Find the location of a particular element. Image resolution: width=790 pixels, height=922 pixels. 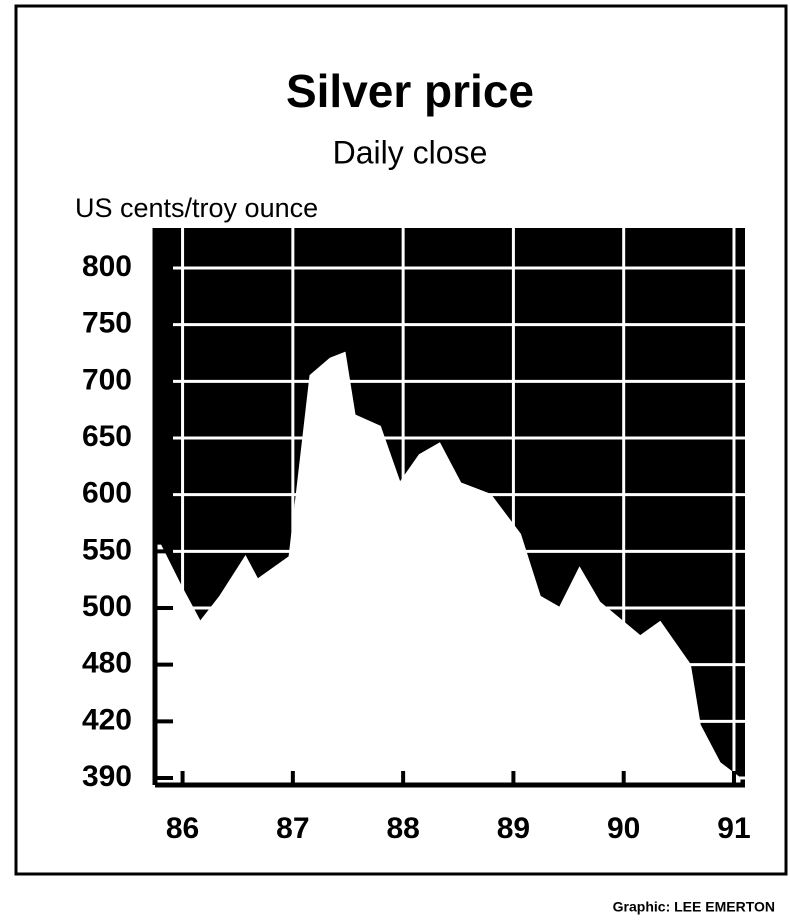

y-axis-label: US cents/troy ounce is located at coordinates (196, 208).